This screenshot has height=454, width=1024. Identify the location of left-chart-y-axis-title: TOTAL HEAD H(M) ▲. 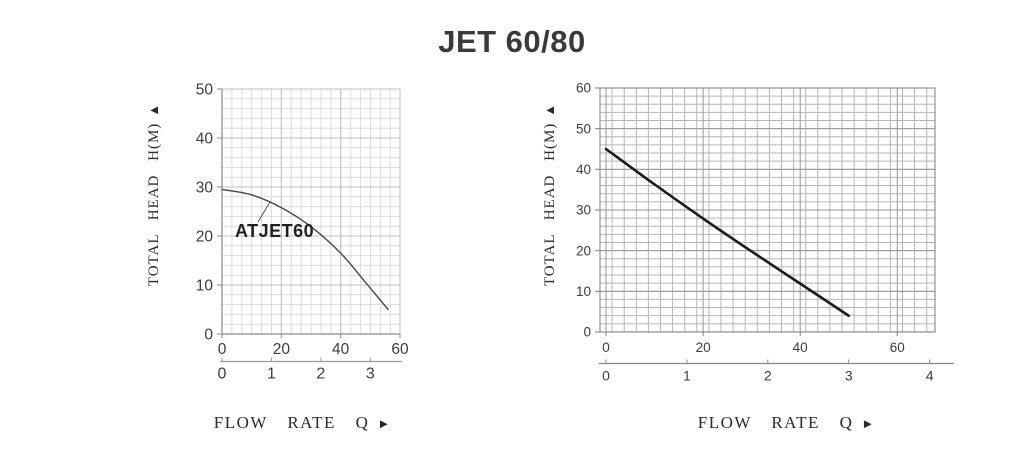
(157, 195).